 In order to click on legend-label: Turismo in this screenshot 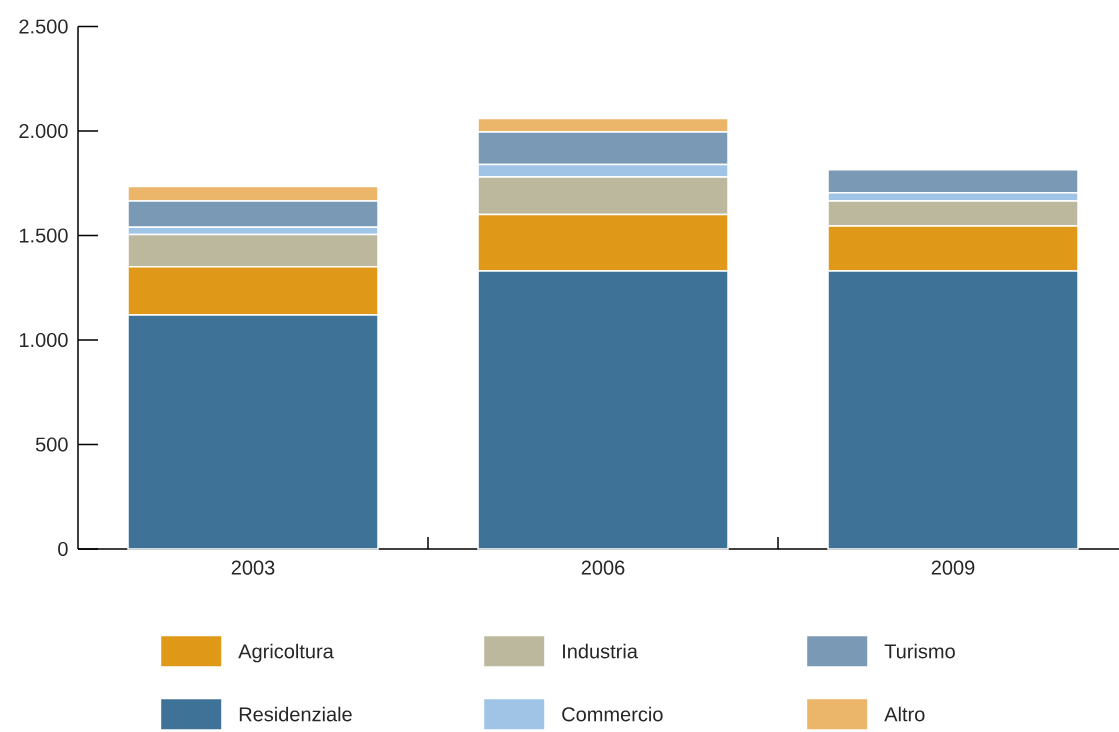, I will do `click(919, 651)`.